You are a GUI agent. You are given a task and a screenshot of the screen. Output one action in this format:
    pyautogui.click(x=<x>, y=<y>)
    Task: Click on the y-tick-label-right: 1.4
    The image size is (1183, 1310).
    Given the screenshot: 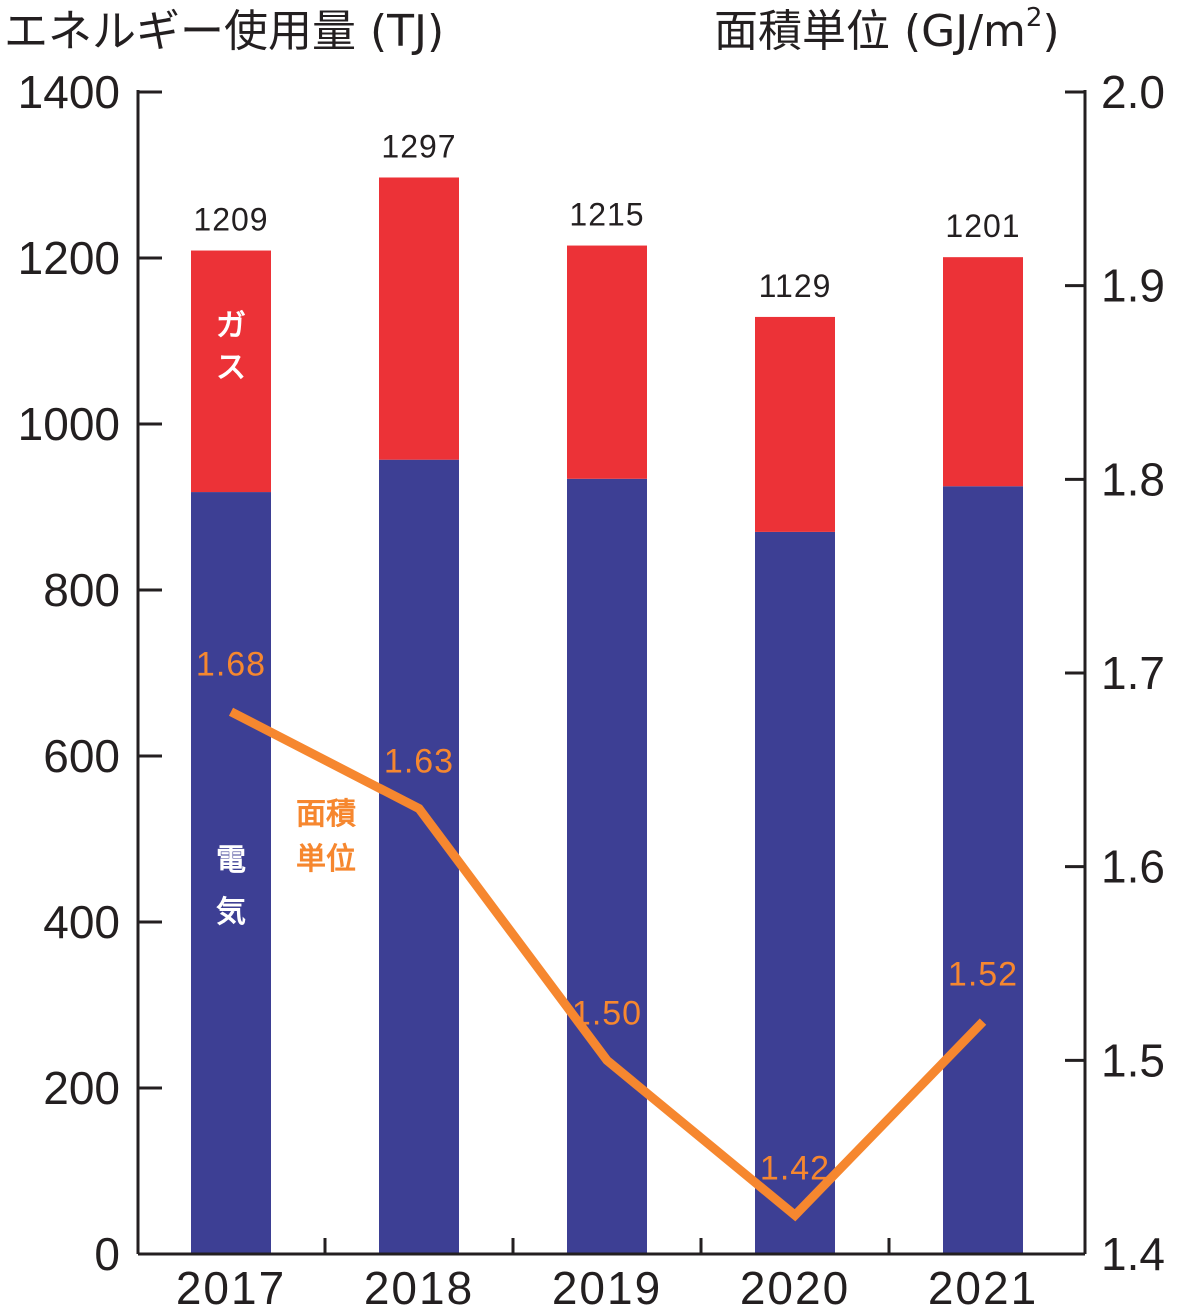 What is the action you would take?
    pyautogui.click(x=1133, y=1254)
    